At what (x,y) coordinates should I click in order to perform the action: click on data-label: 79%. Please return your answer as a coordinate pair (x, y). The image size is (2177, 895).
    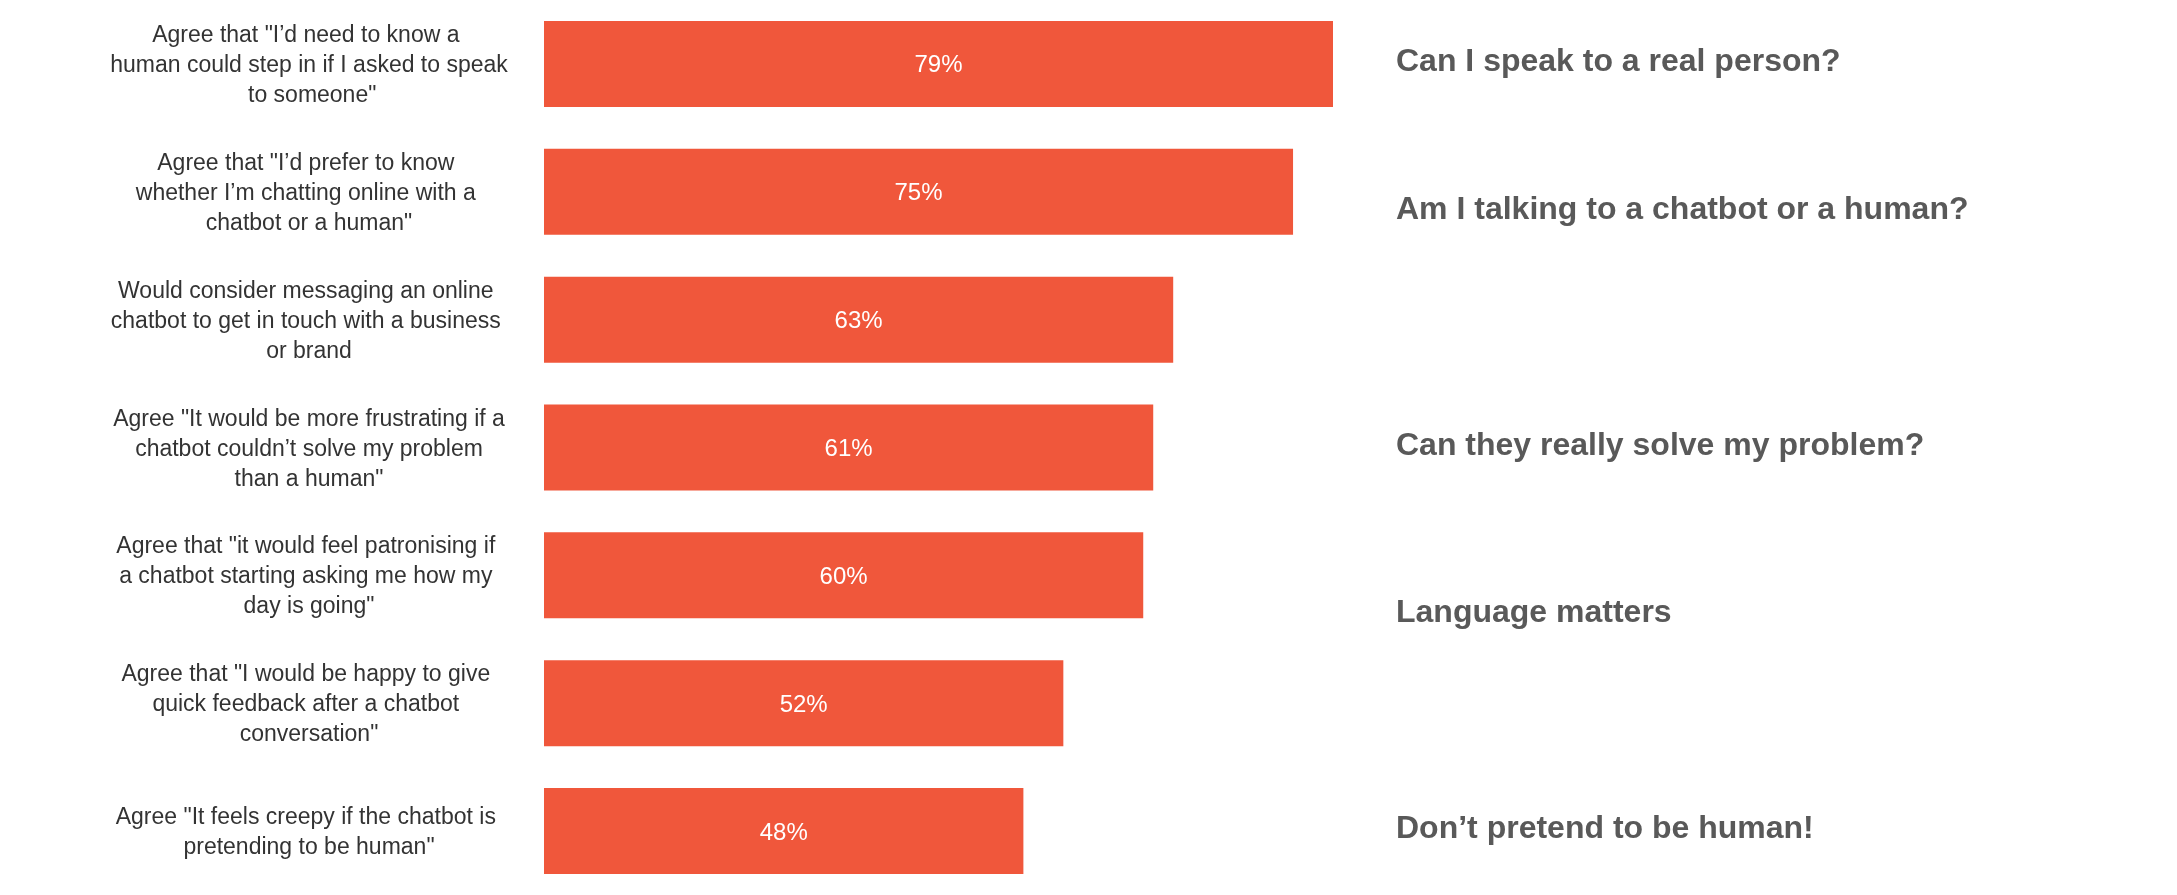
    Looking at the image, I should click on (938, 64).